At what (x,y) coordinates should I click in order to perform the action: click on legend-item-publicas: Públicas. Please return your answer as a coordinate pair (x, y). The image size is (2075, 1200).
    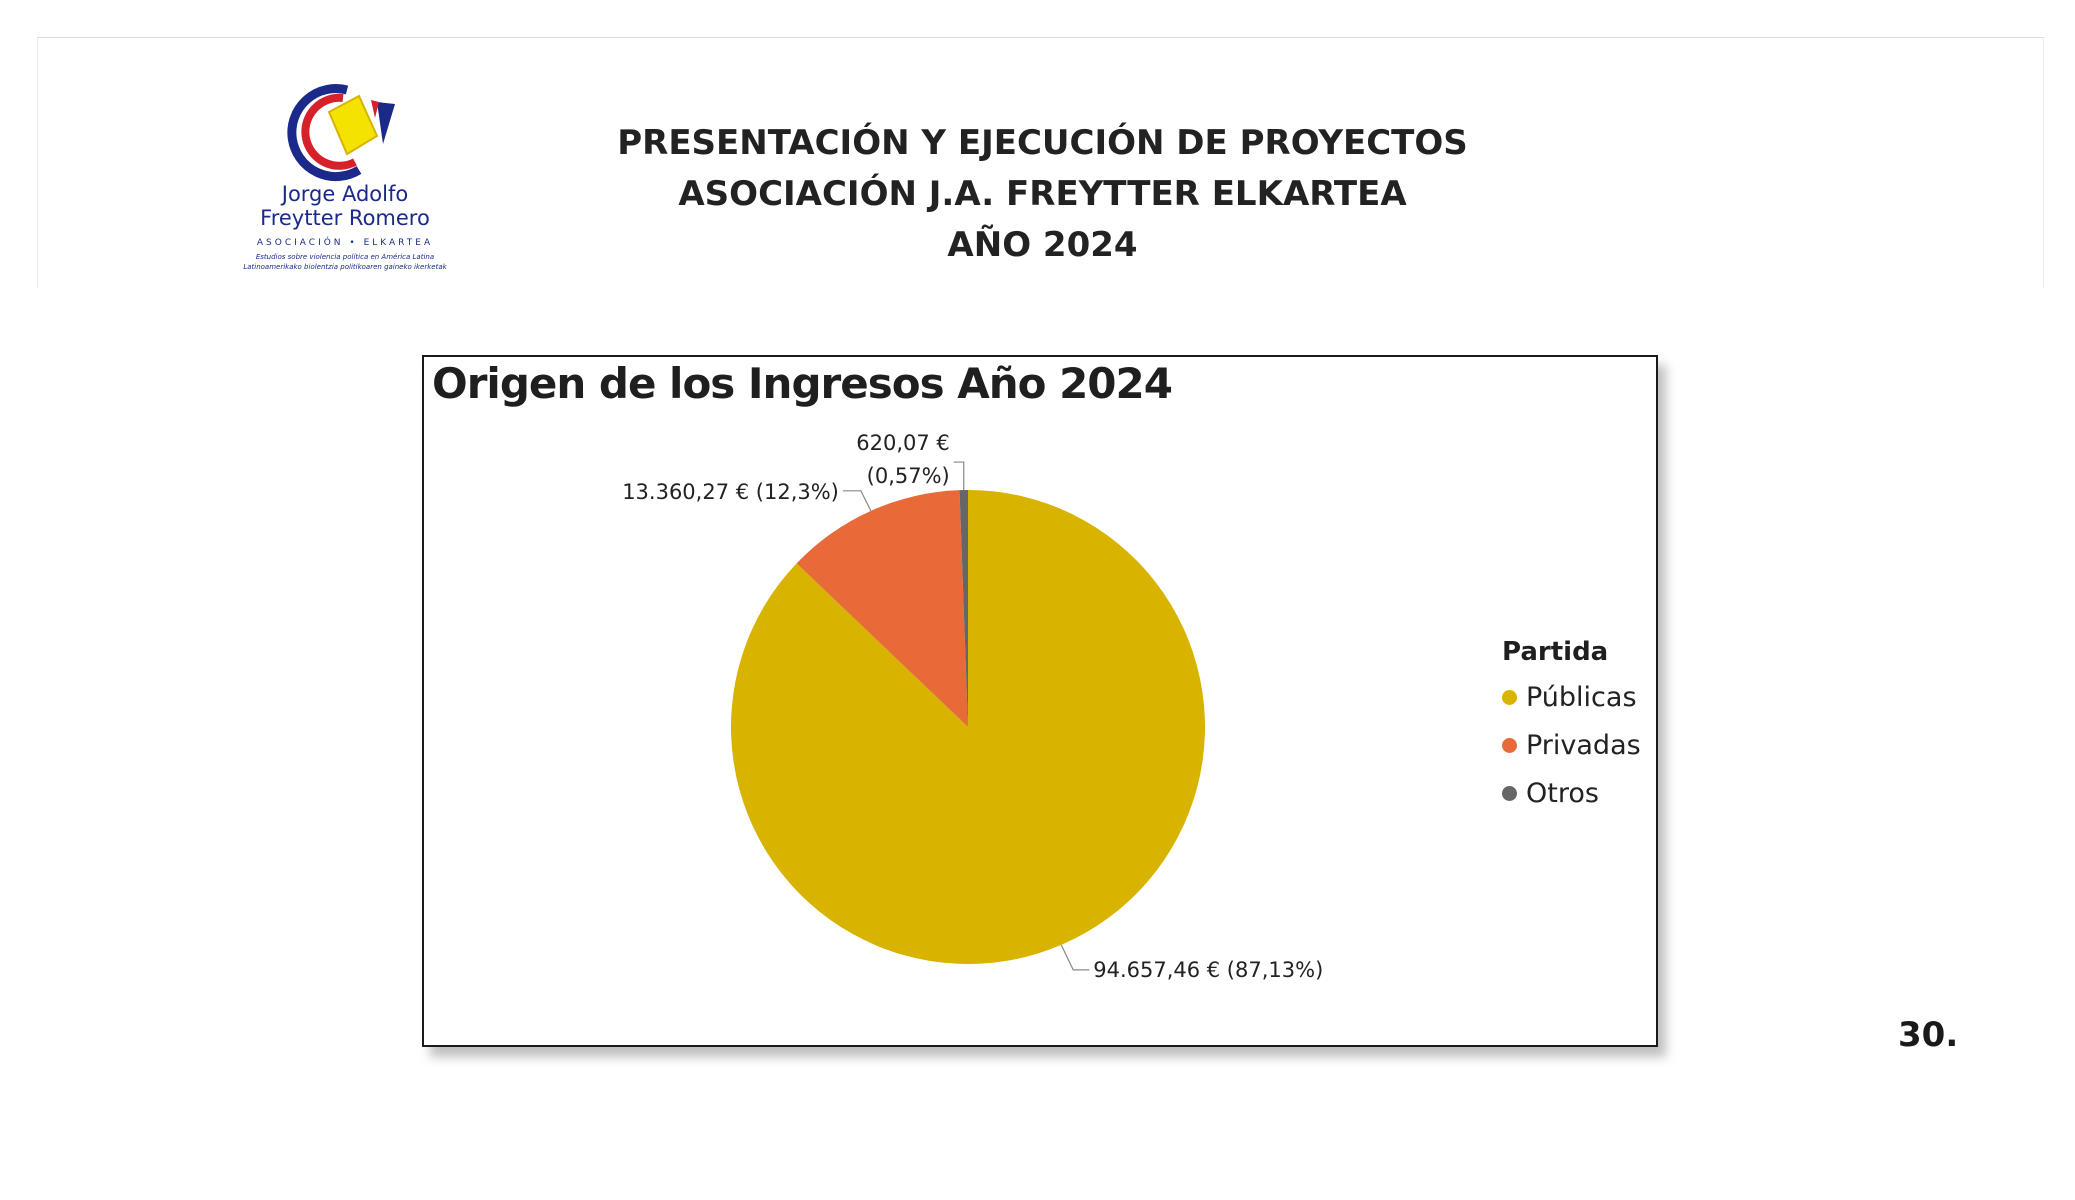
    Looking at the image, I should click on (1571, 697).